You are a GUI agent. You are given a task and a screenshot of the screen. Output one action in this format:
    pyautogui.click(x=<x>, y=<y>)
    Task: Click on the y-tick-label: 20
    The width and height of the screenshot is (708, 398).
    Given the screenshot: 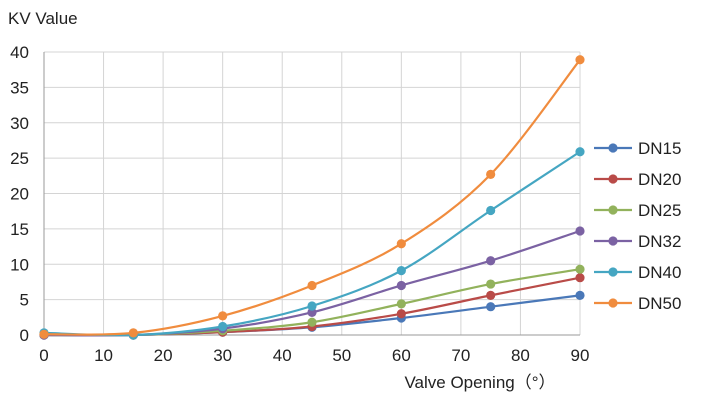 What is the action you would take?
    pyautogui.click(x=19, y=194)
    